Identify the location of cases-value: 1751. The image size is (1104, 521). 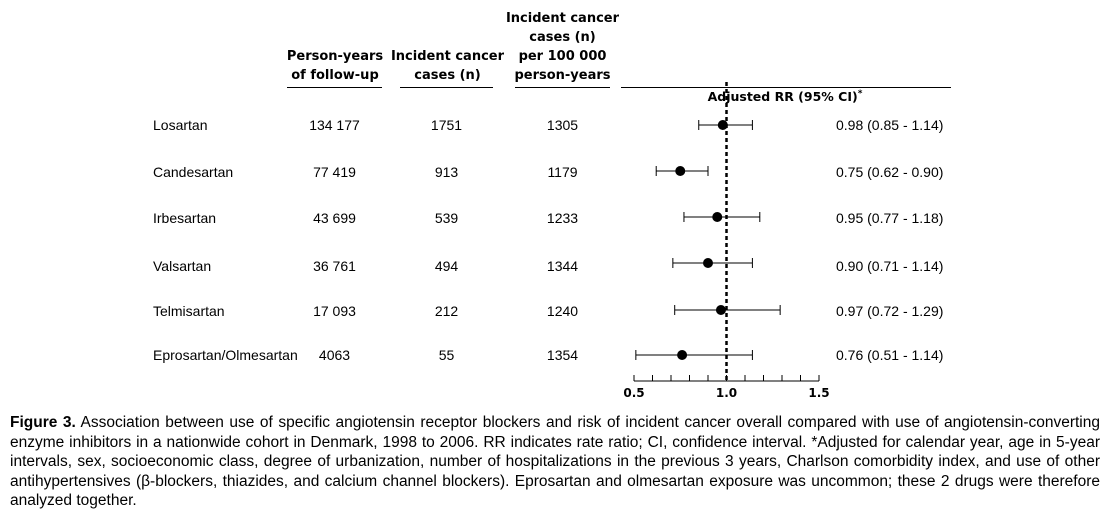
(446, 125).